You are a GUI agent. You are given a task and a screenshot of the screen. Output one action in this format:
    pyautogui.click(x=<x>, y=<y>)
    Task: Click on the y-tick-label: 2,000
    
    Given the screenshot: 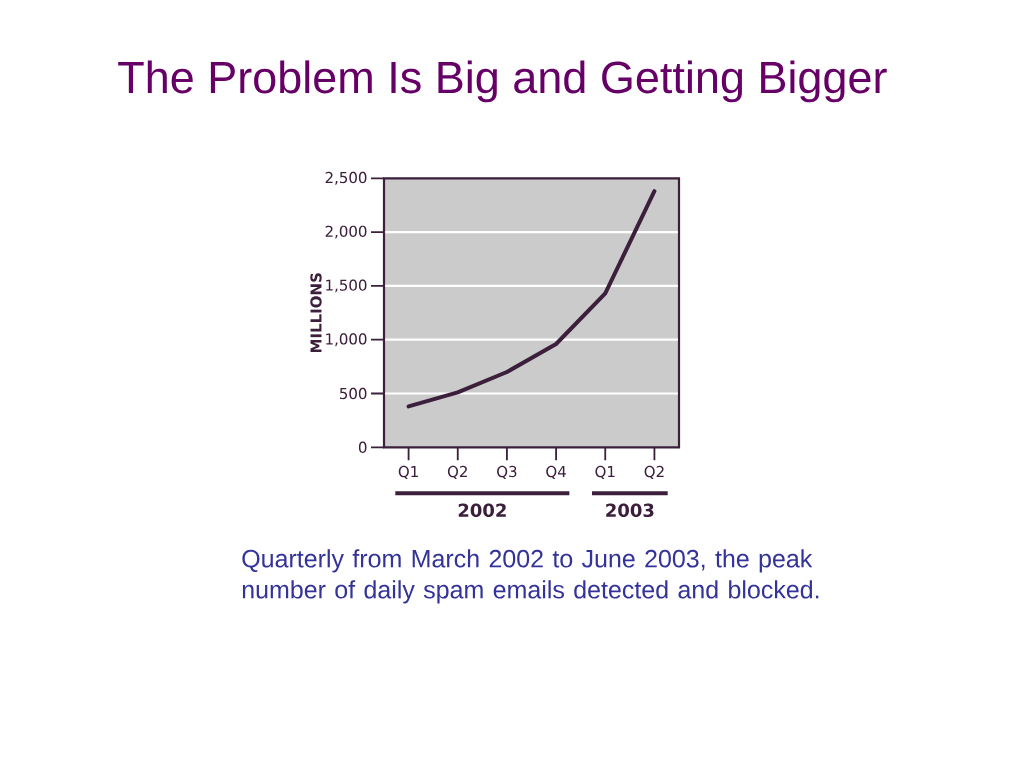 What is the action you would take?
    pyautogui.click(x=346, y=232)
    